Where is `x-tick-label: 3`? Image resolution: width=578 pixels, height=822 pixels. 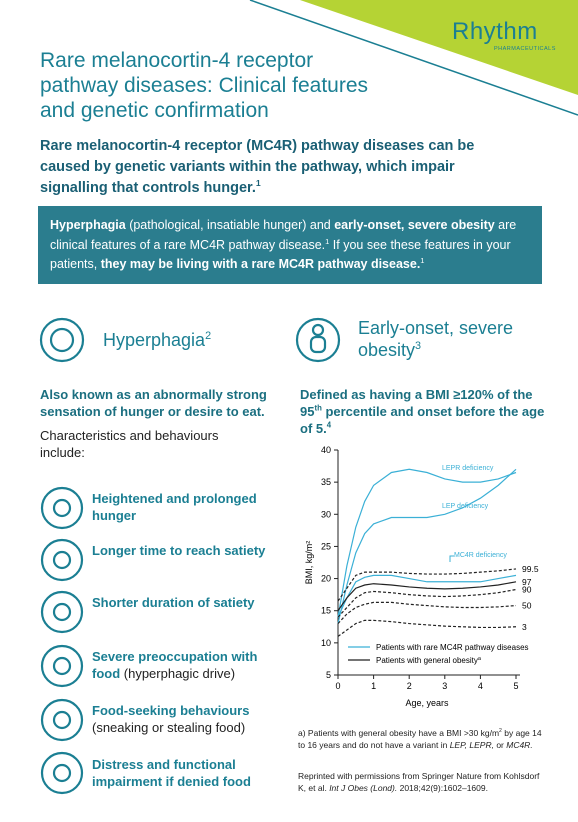 x-tick-label: 3 is located at coordinates (444, 686).